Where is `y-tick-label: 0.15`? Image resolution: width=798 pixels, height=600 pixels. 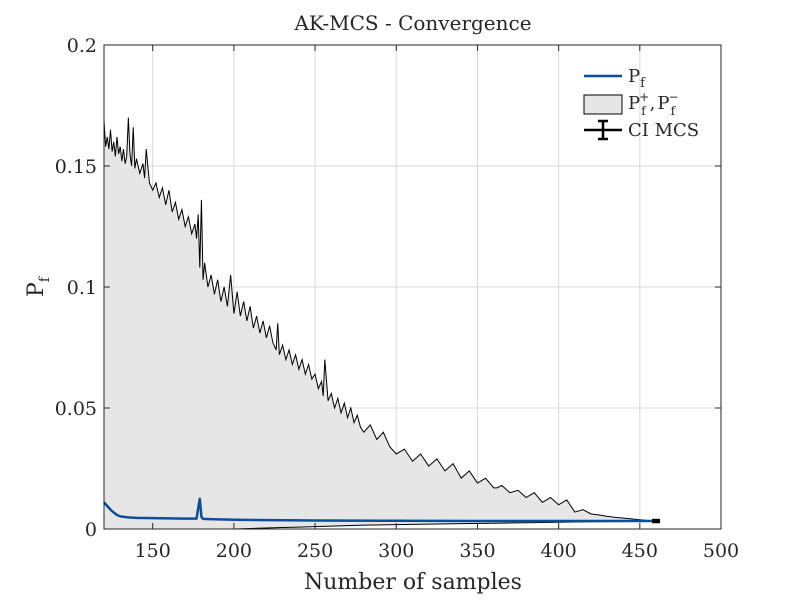
y-tick-label: 0.15 is located at coordinates (76, 167).